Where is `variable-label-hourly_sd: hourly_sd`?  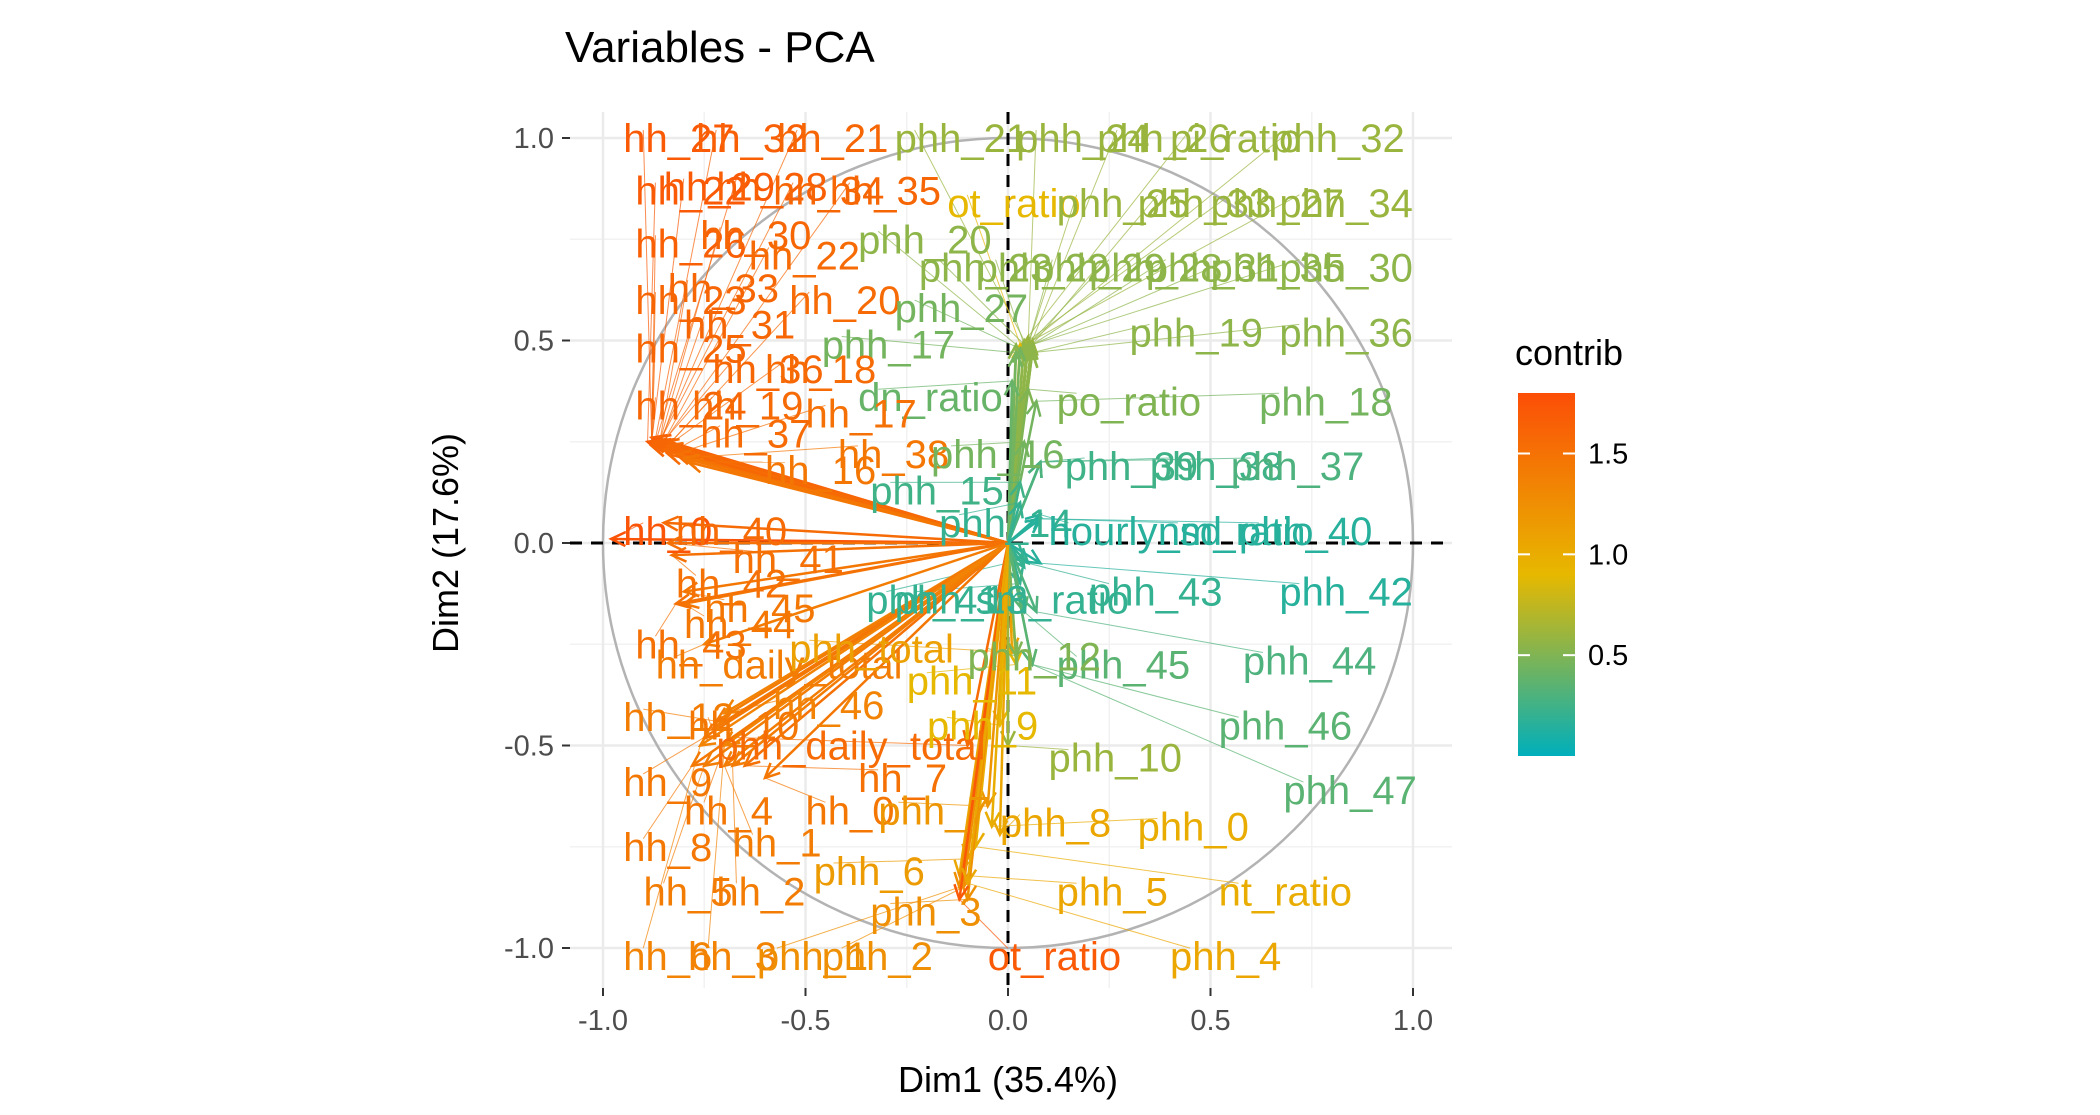
variable-label-hourly_sd: hourly_sd is located at coordinates (1135, 532).